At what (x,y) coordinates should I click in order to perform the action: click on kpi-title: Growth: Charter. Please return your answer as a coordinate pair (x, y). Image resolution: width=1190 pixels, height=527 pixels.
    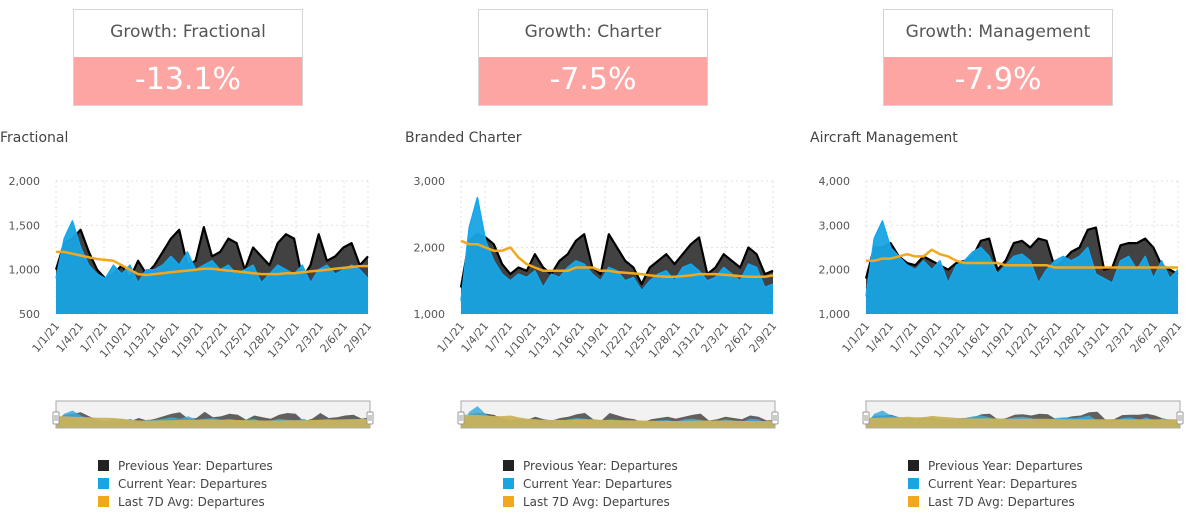
    Looking at the image, I should click on (593, 32).